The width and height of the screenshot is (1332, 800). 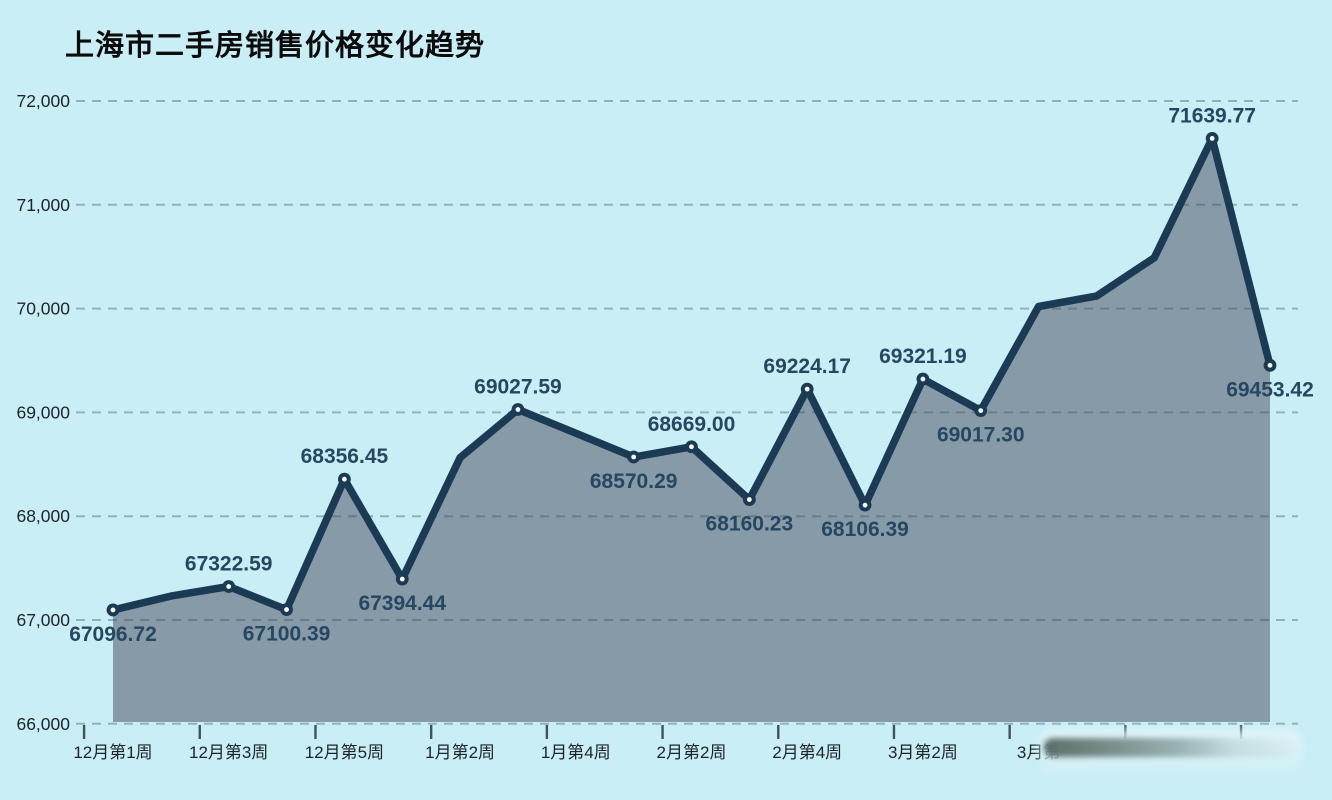 I want to click on blur-smudge-streak, so click(x=1170, y=747).